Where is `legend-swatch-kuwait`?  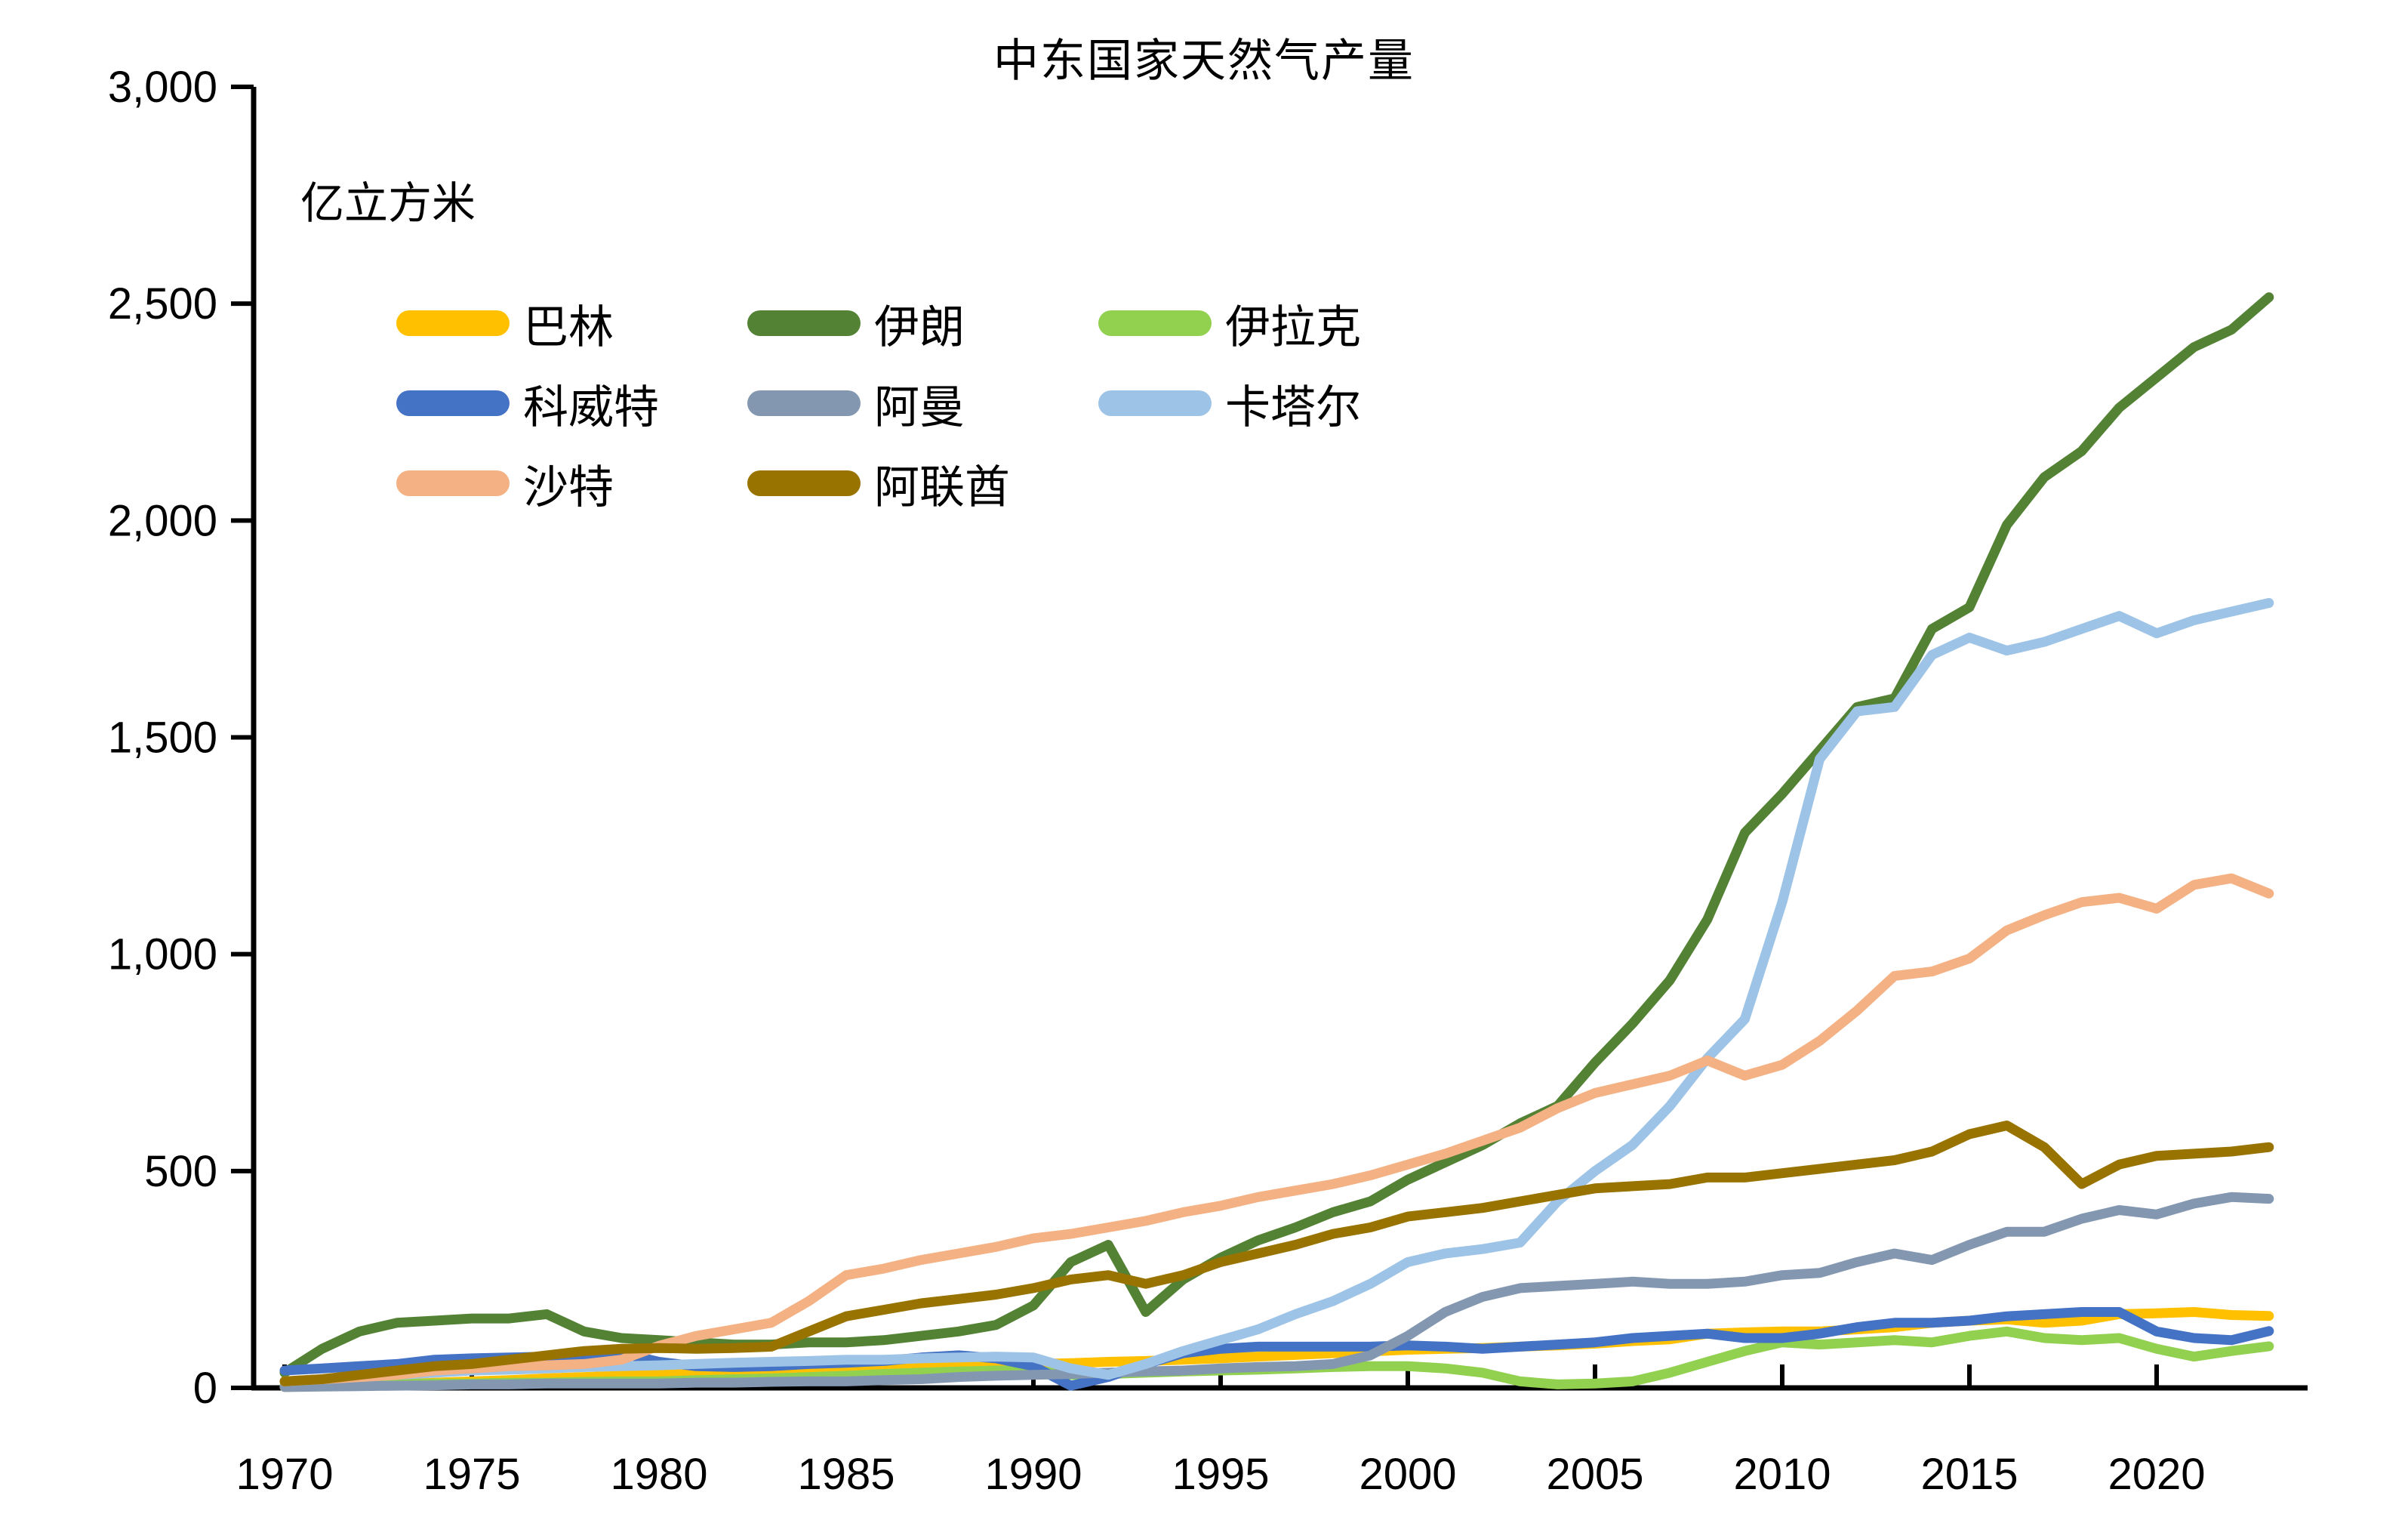 legend-swatch-kuwait is located at coordinates (453, 403).